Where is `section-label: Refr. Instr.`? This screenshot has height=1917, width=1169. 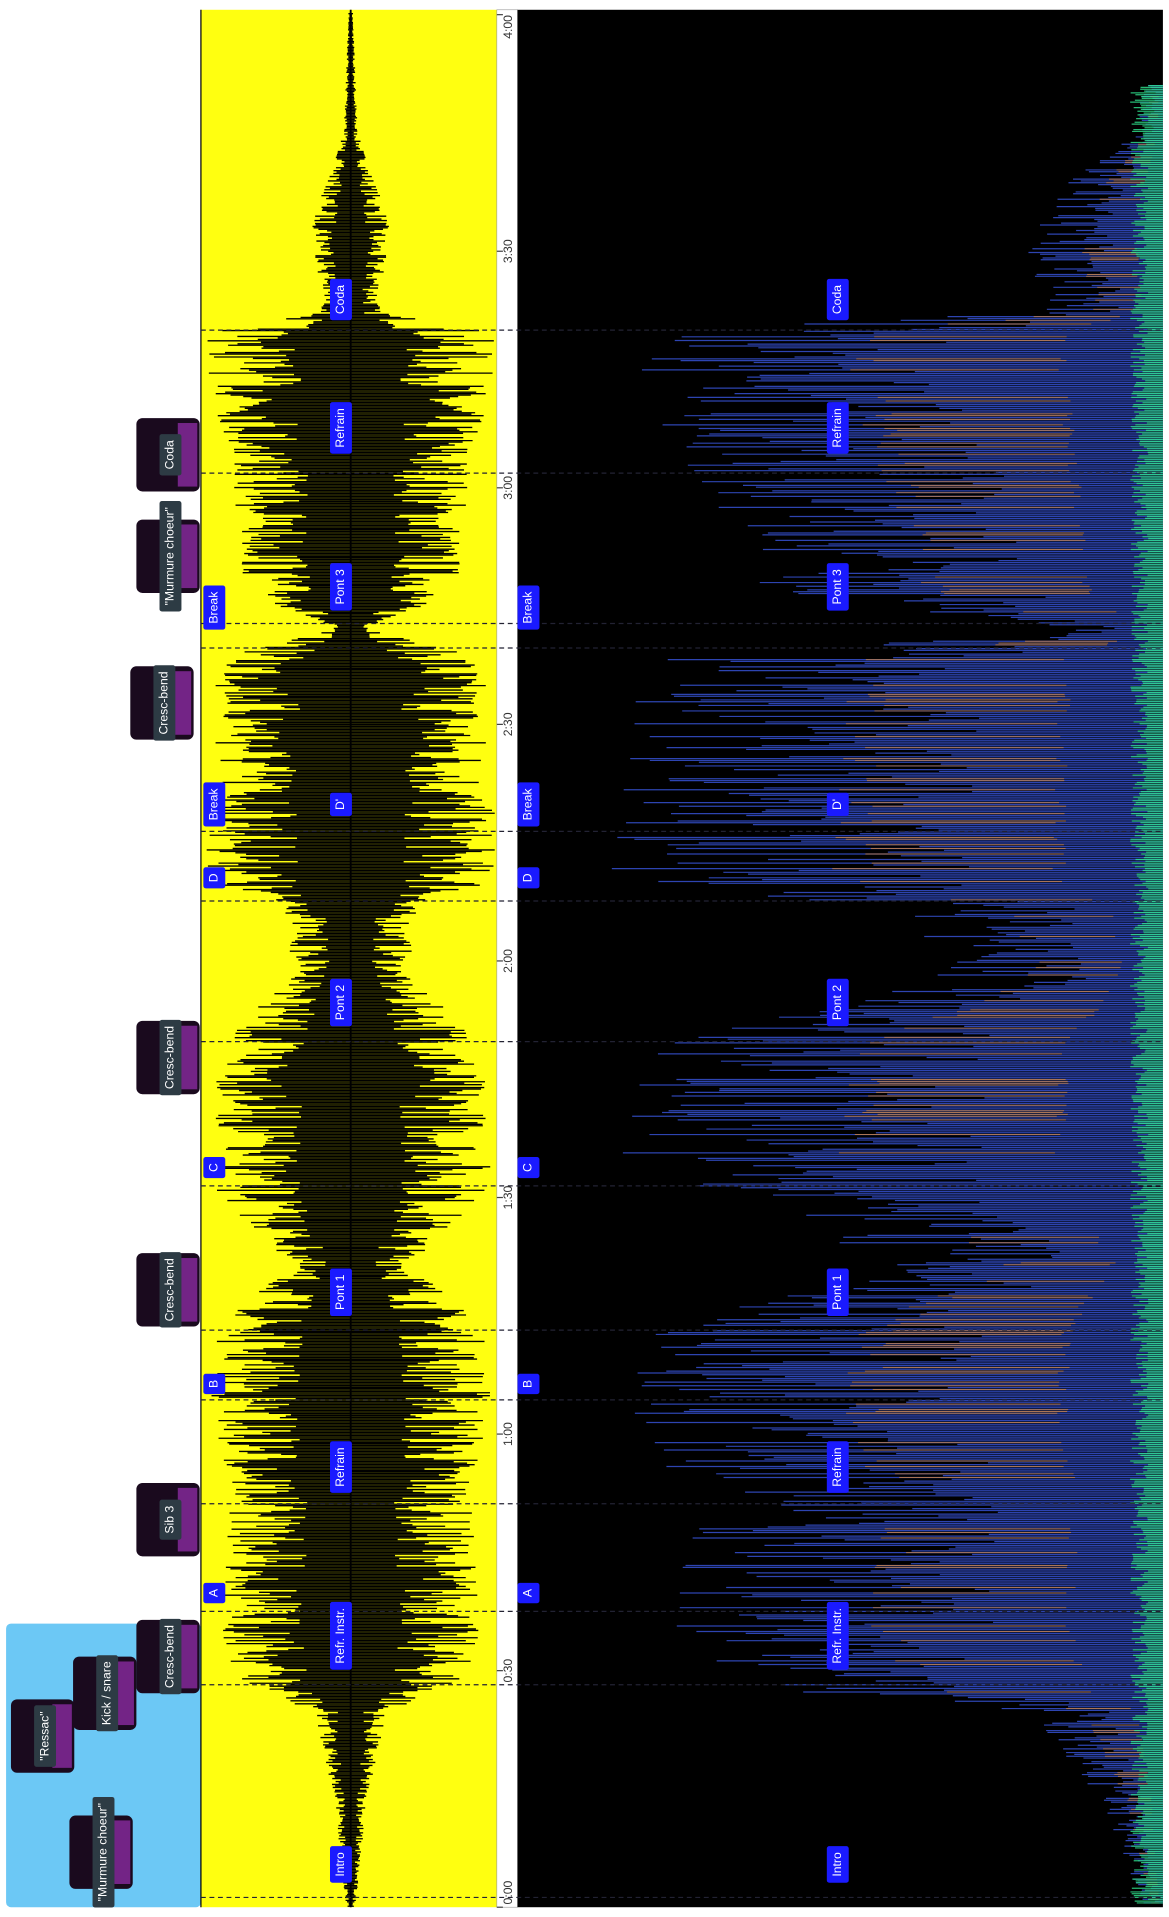 section-label: Refr. Instr. is located at coordinates (837, 1635).